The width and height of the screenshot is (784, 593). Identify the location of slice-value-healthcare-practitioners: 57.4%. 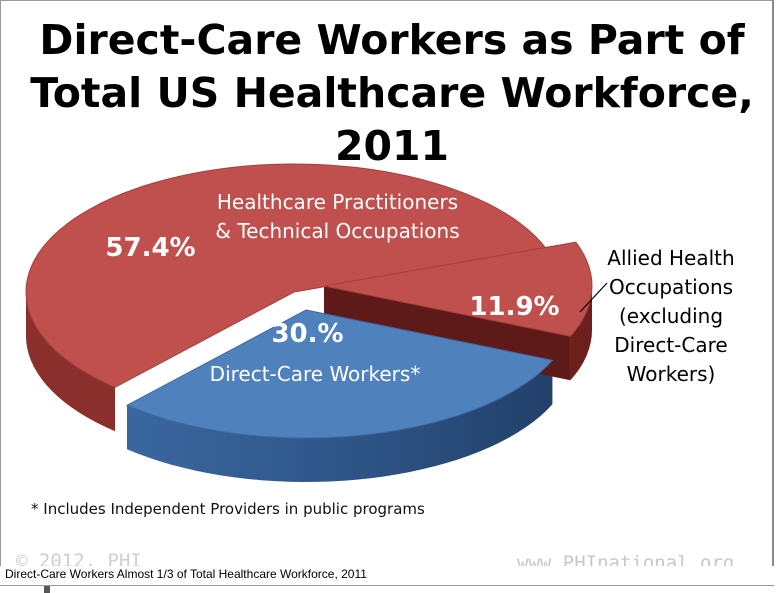
(150, 248).